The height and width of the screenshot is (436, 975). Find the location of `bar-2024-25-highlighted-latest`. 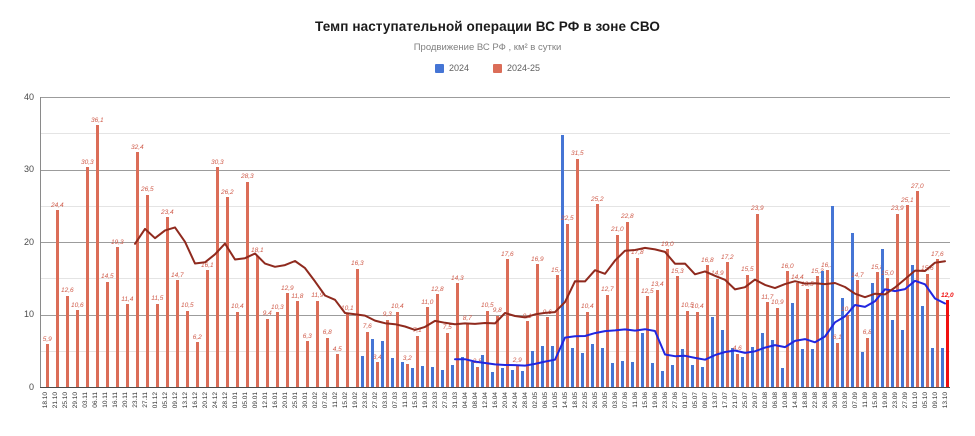

bar-2024-25-highlighted-latest is located at coordinates (947, 343).